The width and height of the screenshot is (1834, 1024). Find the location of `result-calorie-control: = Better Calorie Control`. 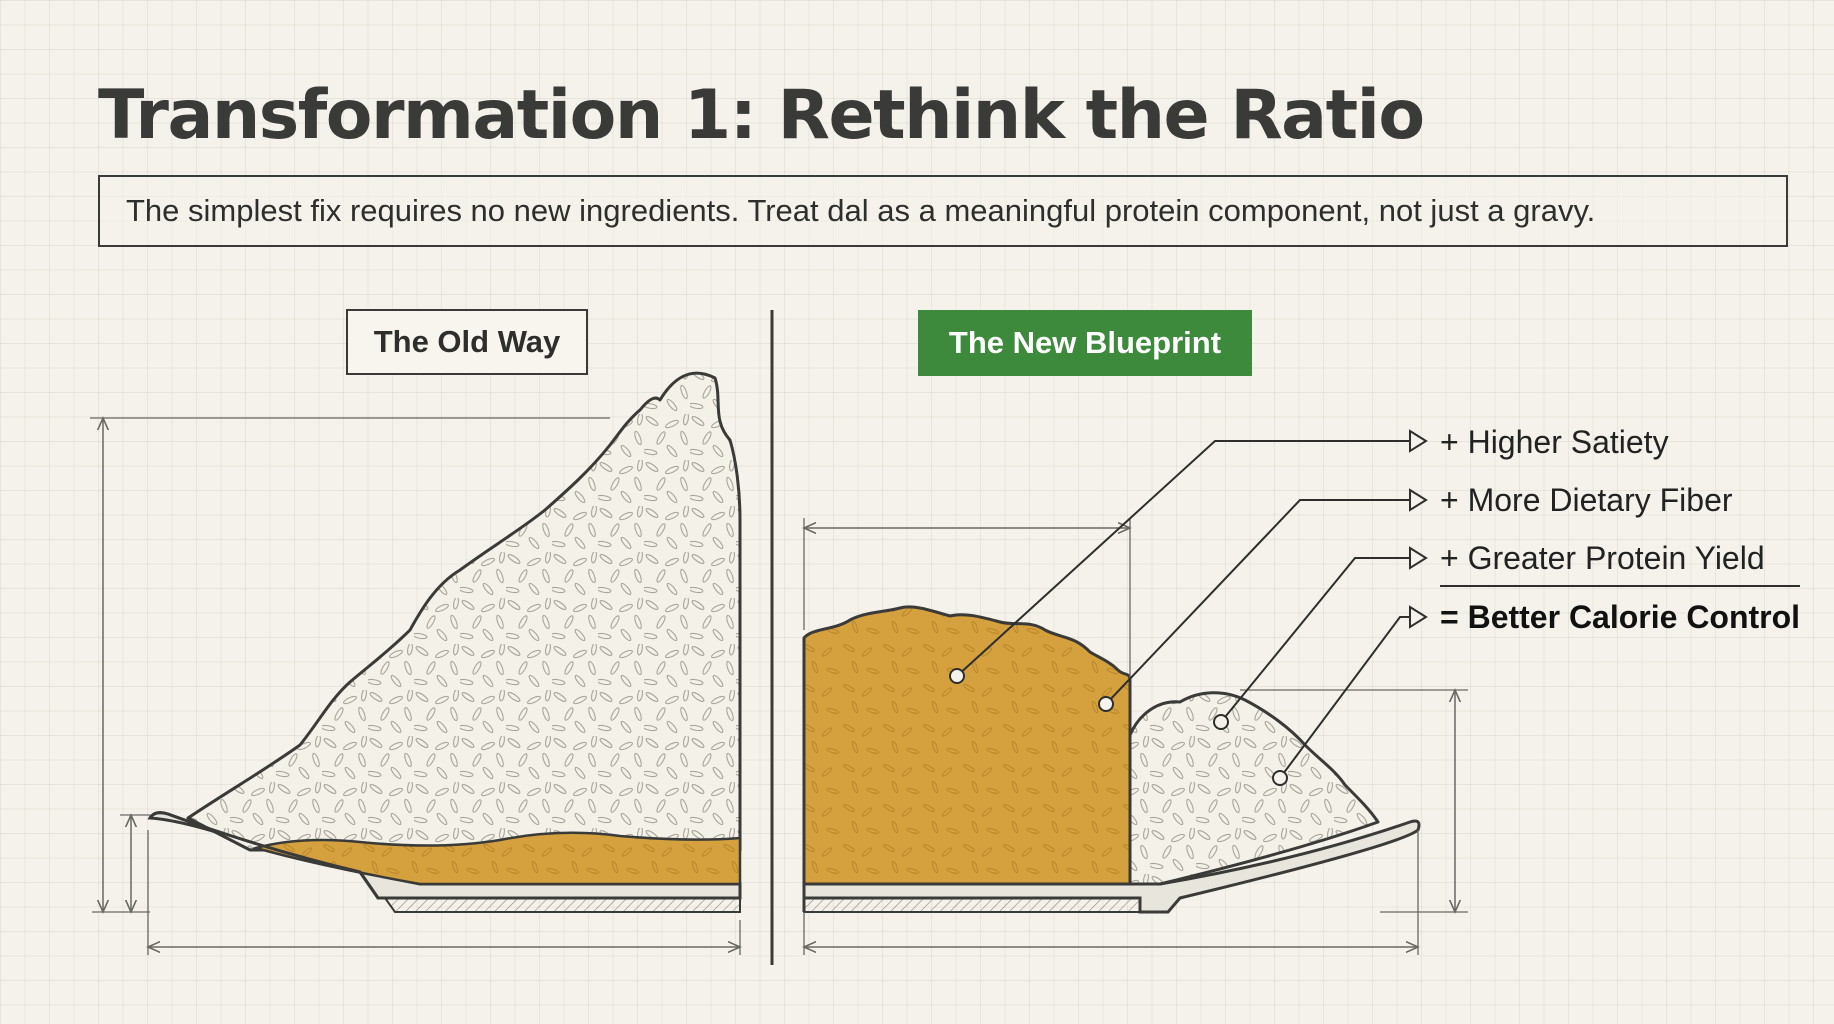

result-calorie-control: = Better Calorie Control is located at coordinates (1620, 617).